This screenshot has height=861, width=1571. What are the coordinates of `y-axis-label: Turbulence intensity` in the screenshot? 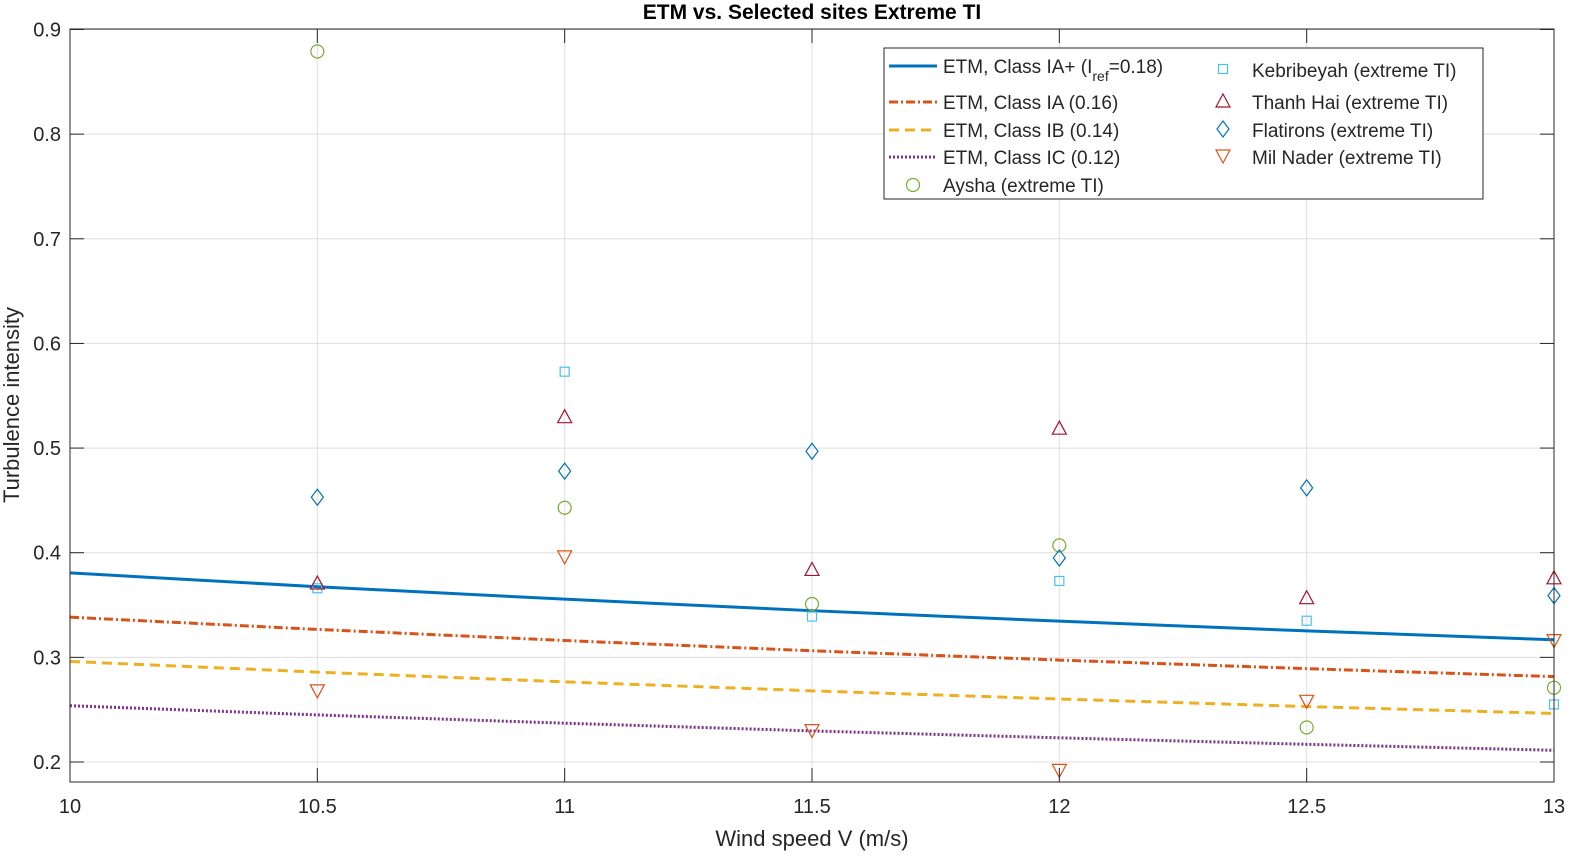 It's located at (12, 405).